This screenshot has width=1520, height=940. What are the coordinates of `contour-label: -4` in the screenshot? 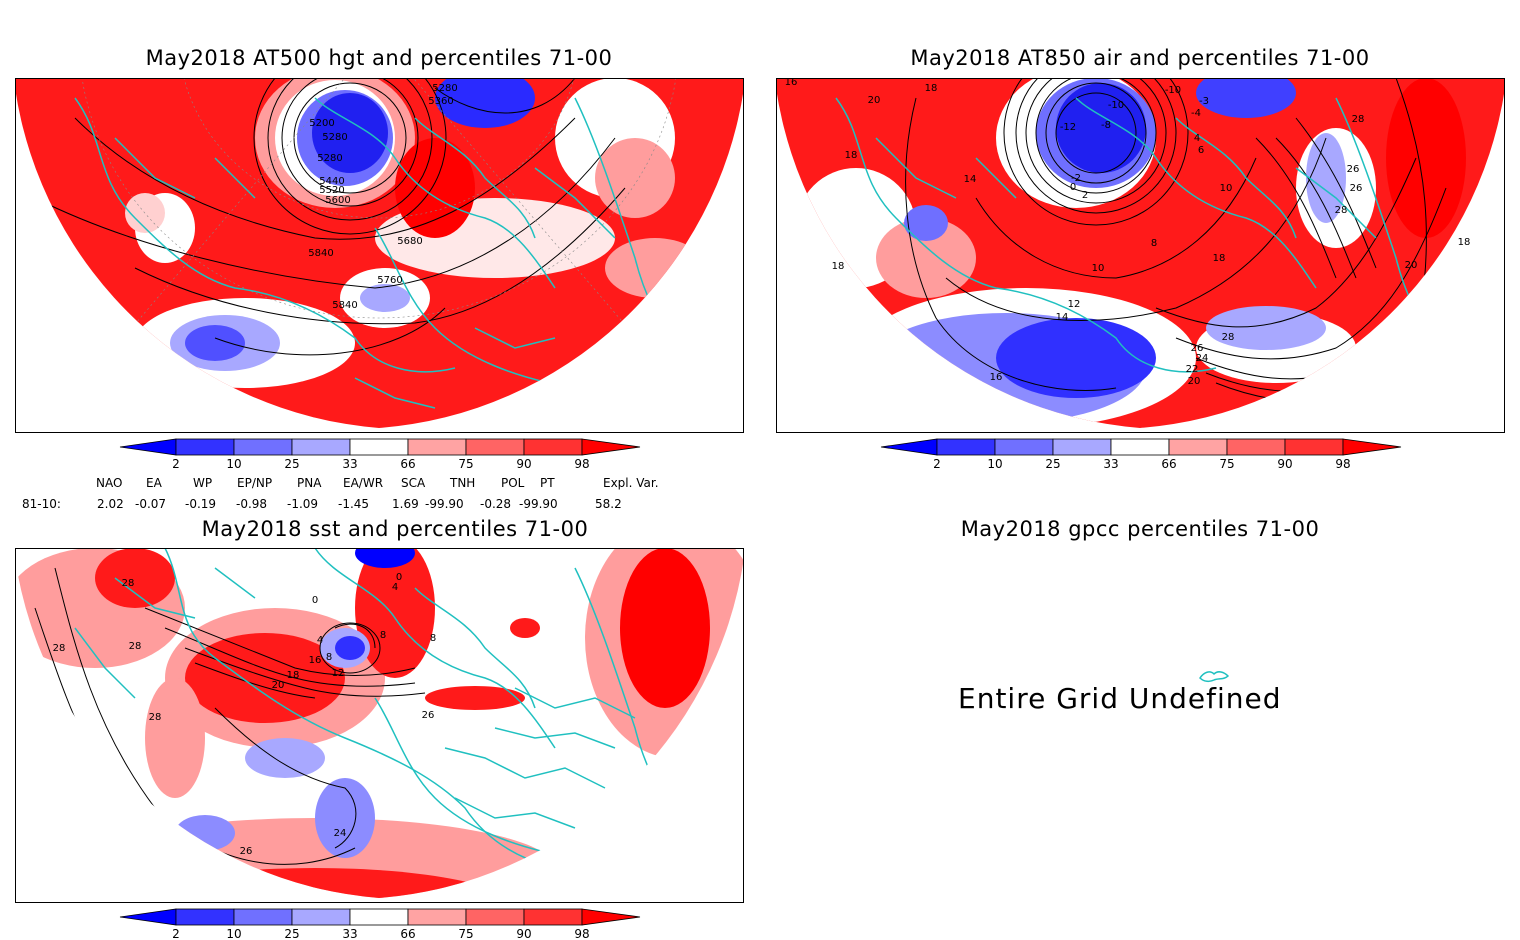 It's located at (1196, 113).